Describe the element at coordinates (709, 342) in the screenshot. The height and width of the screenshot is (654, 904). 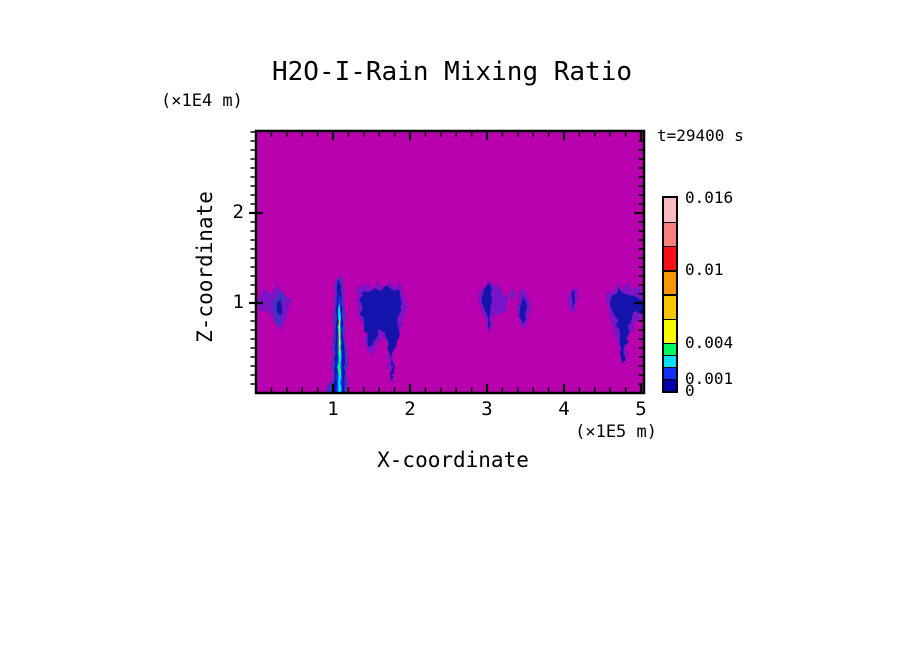
I see `colorbar-value-0.004: 0.004` at that location.